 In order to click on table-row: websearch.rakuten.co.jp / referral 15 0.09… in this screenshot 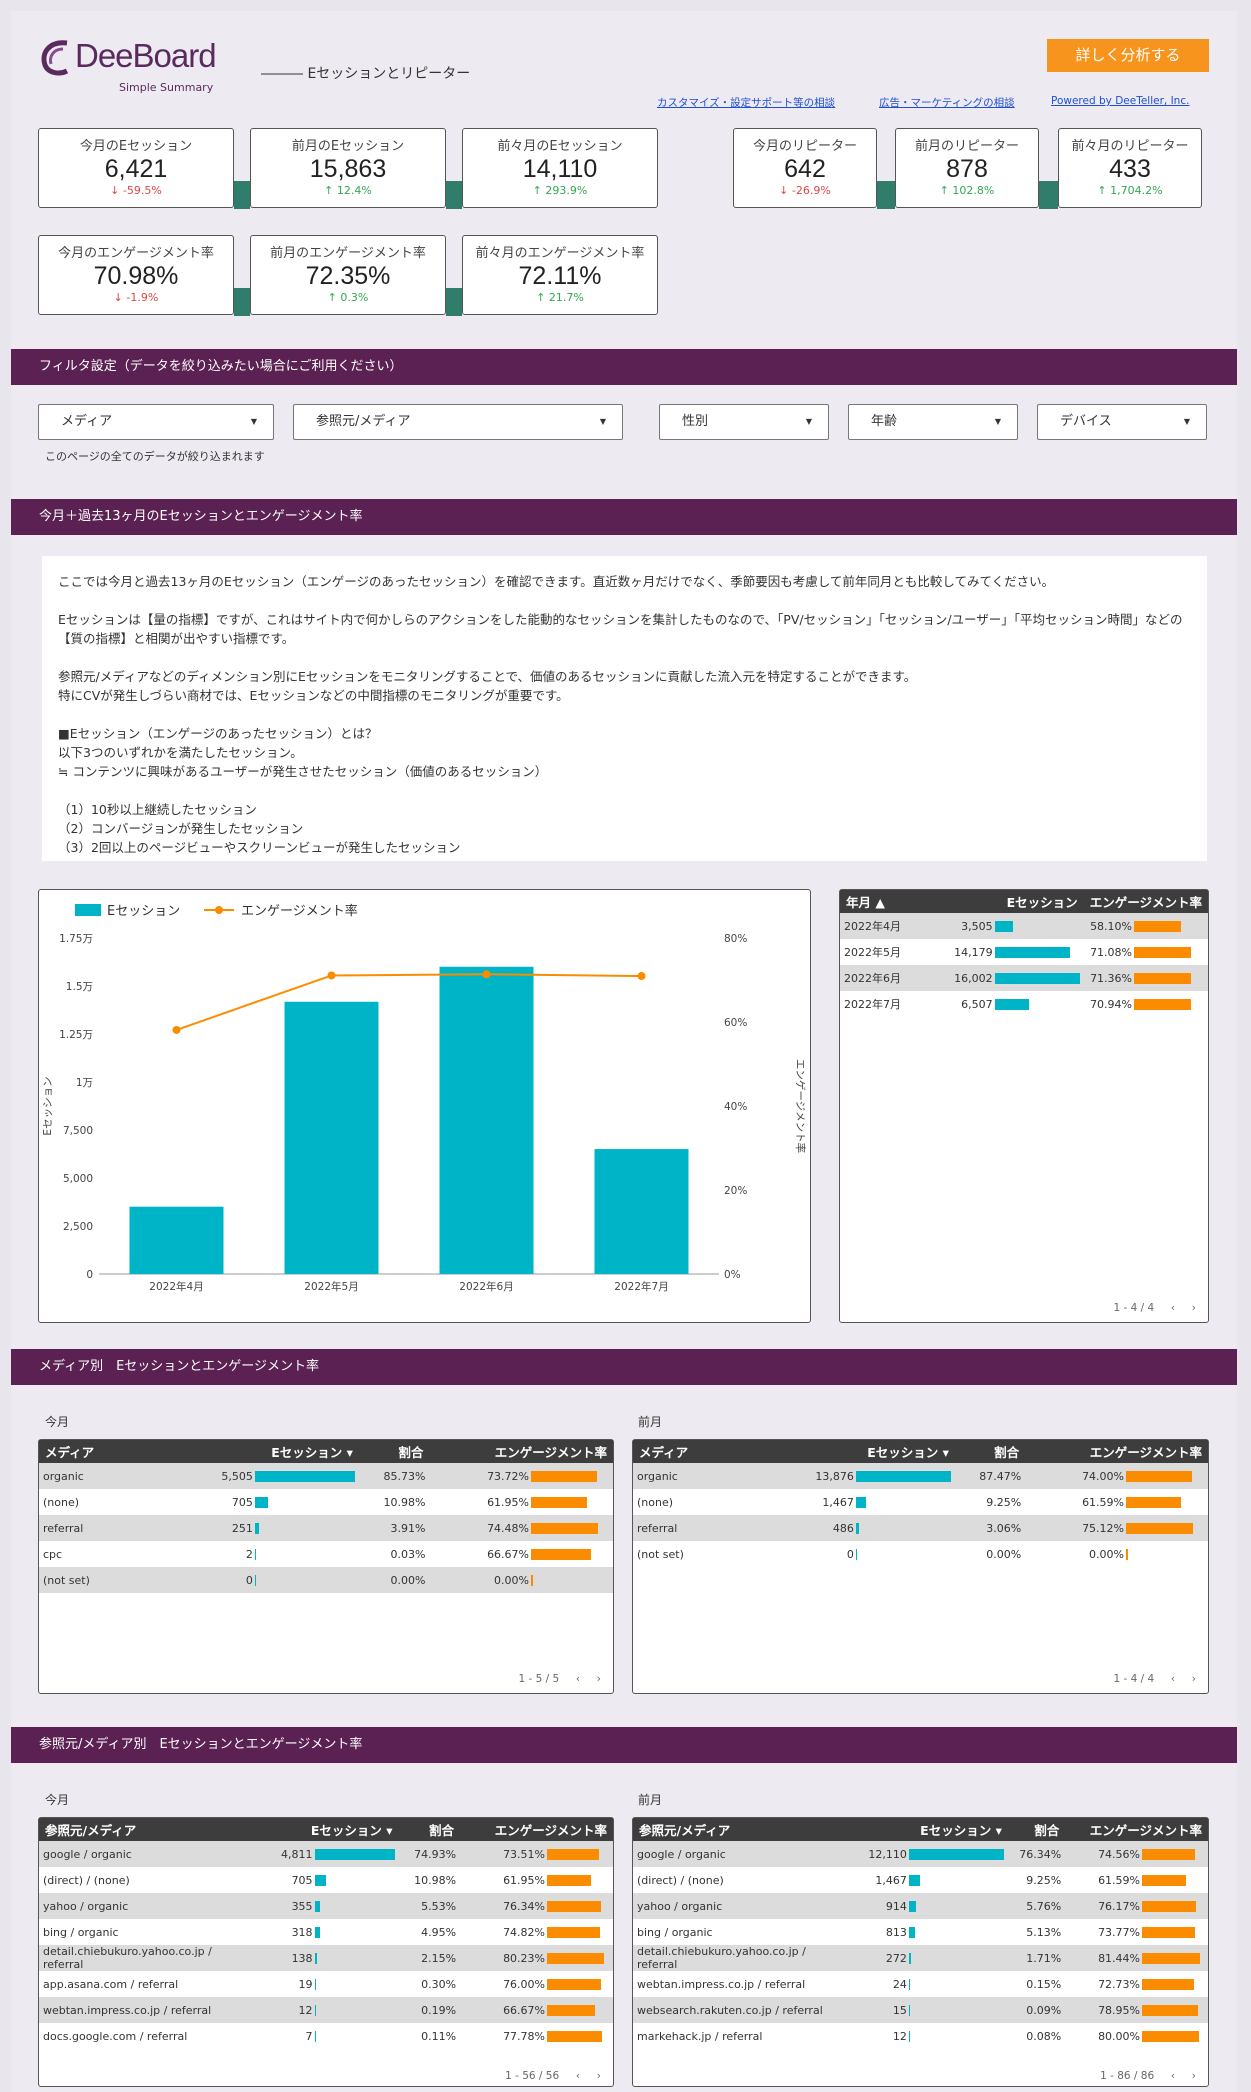, I will do `click(920, 2010)`.